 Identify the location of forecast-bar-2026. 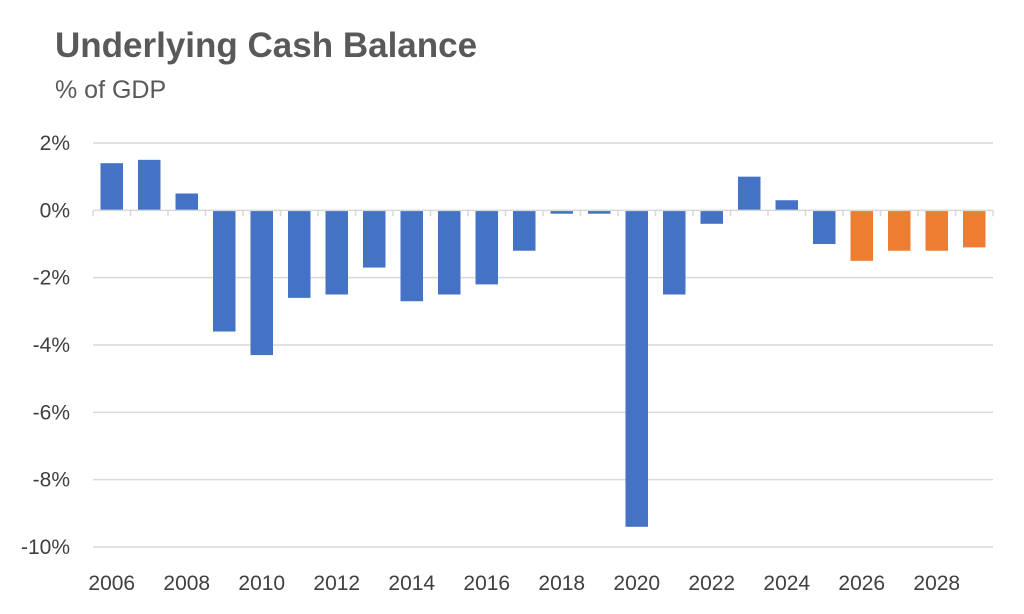
(861, 235).